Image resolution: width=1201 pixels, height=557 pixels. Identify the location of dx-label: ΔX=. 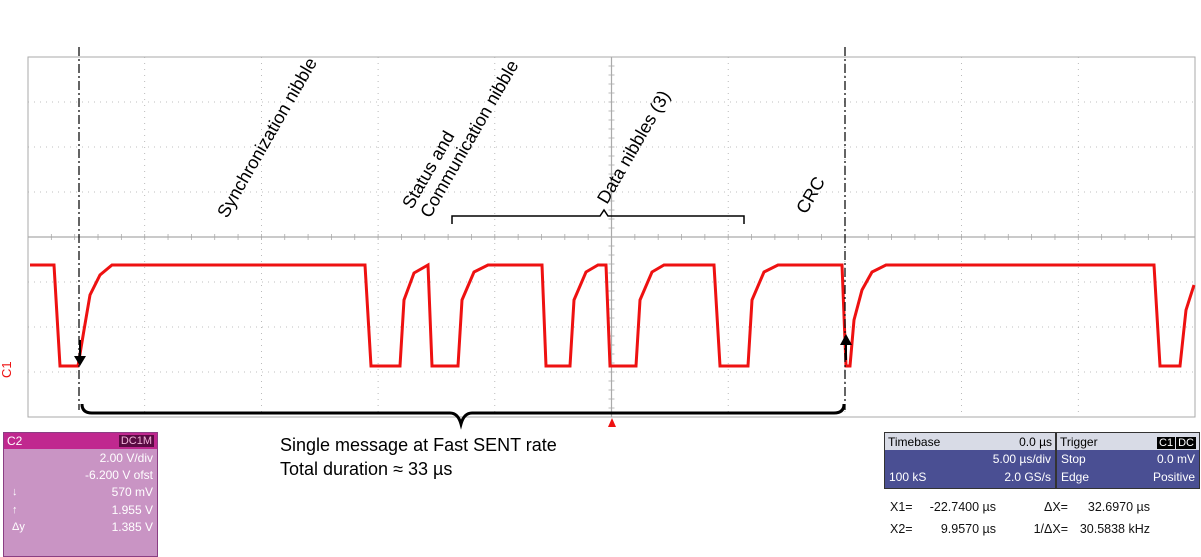
(1056, 507).